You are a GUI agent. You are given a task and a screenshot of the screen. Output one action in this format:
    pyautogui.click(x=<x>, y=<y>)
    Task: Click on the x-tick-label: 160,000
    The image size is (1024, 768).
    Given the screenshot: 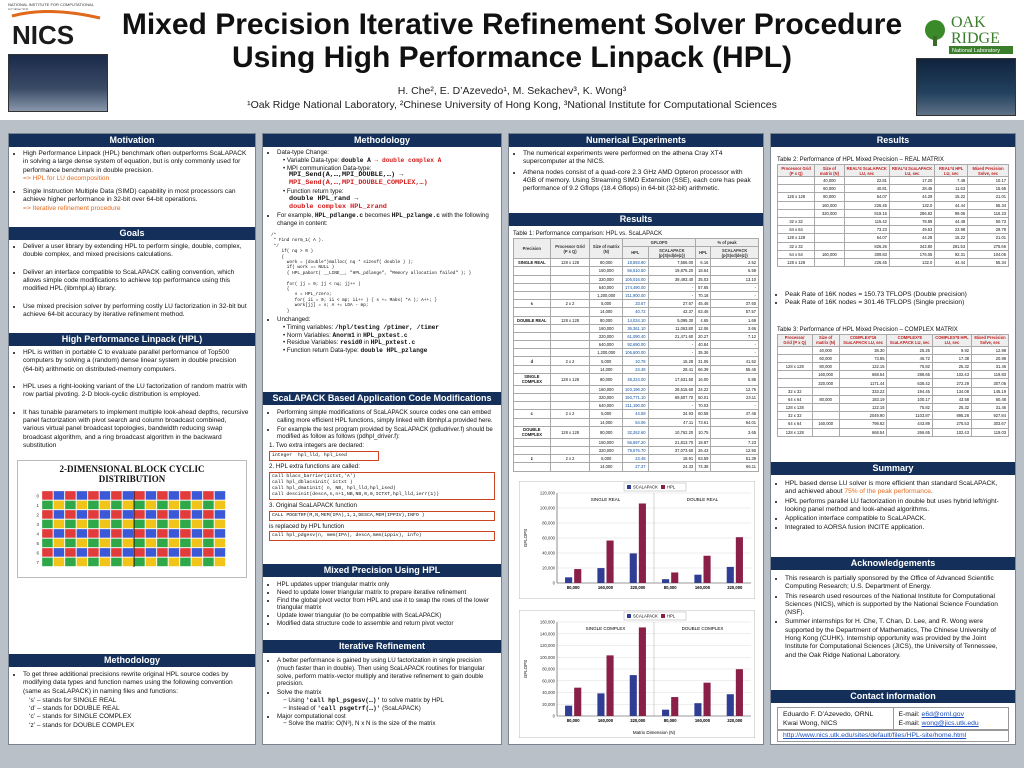 What is the action you would take?
    pyautogui.click(x=703, y=587)
    